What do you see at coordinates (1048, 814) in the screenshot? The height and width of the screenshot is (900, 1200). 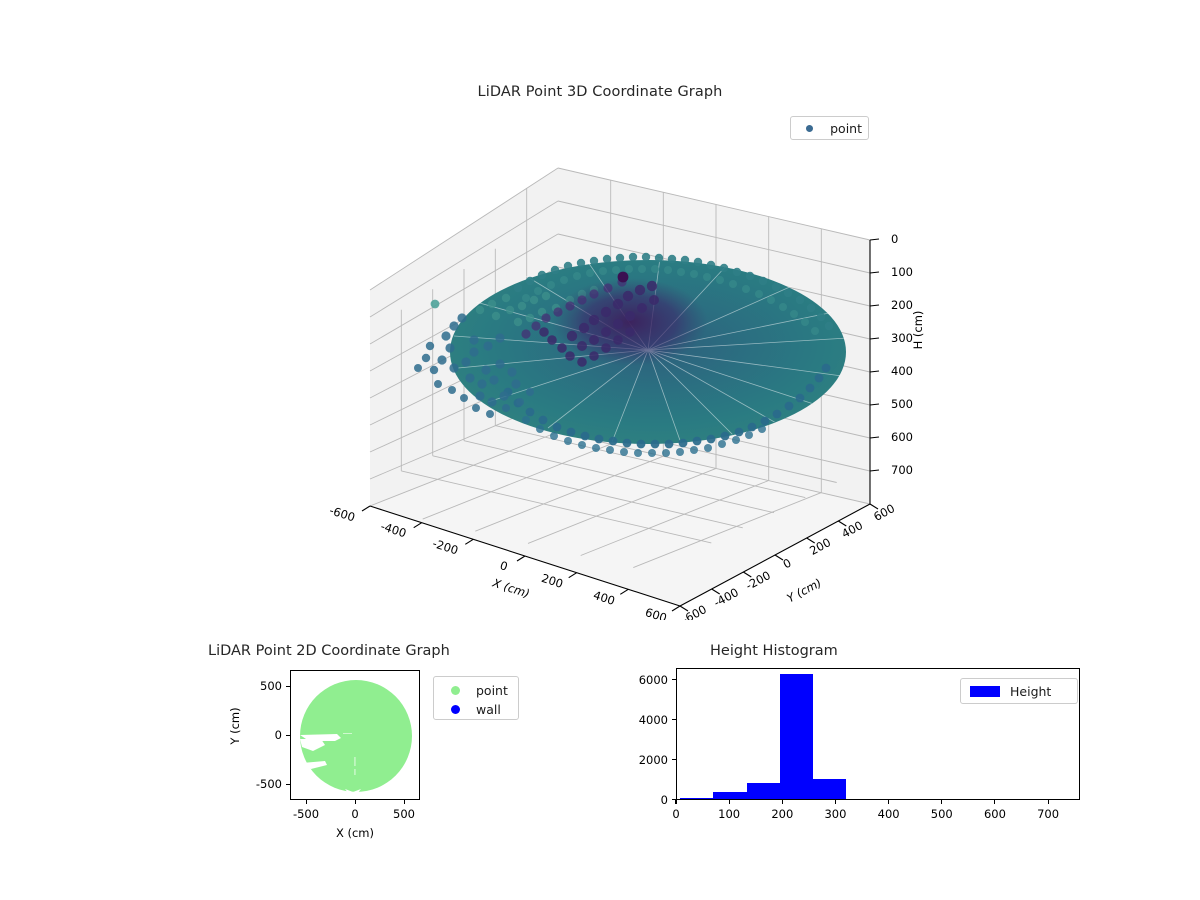 I see `x-tick-label: 700` at bounding box center [1048, 814].